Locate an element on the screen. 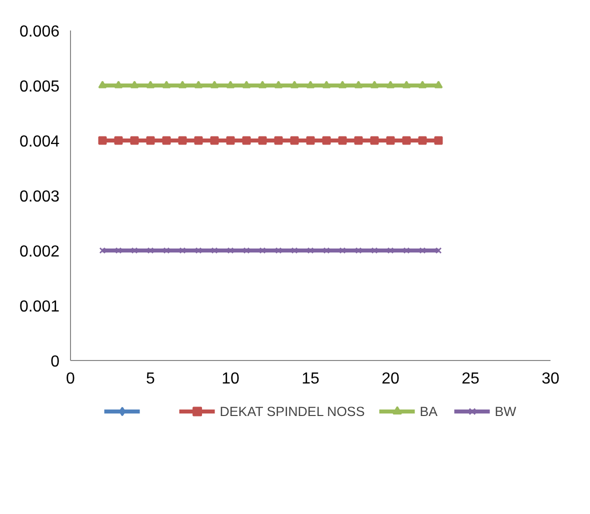 The image size is (590, 514). x-tick-label: 15 is located at coordinates (311, 379).